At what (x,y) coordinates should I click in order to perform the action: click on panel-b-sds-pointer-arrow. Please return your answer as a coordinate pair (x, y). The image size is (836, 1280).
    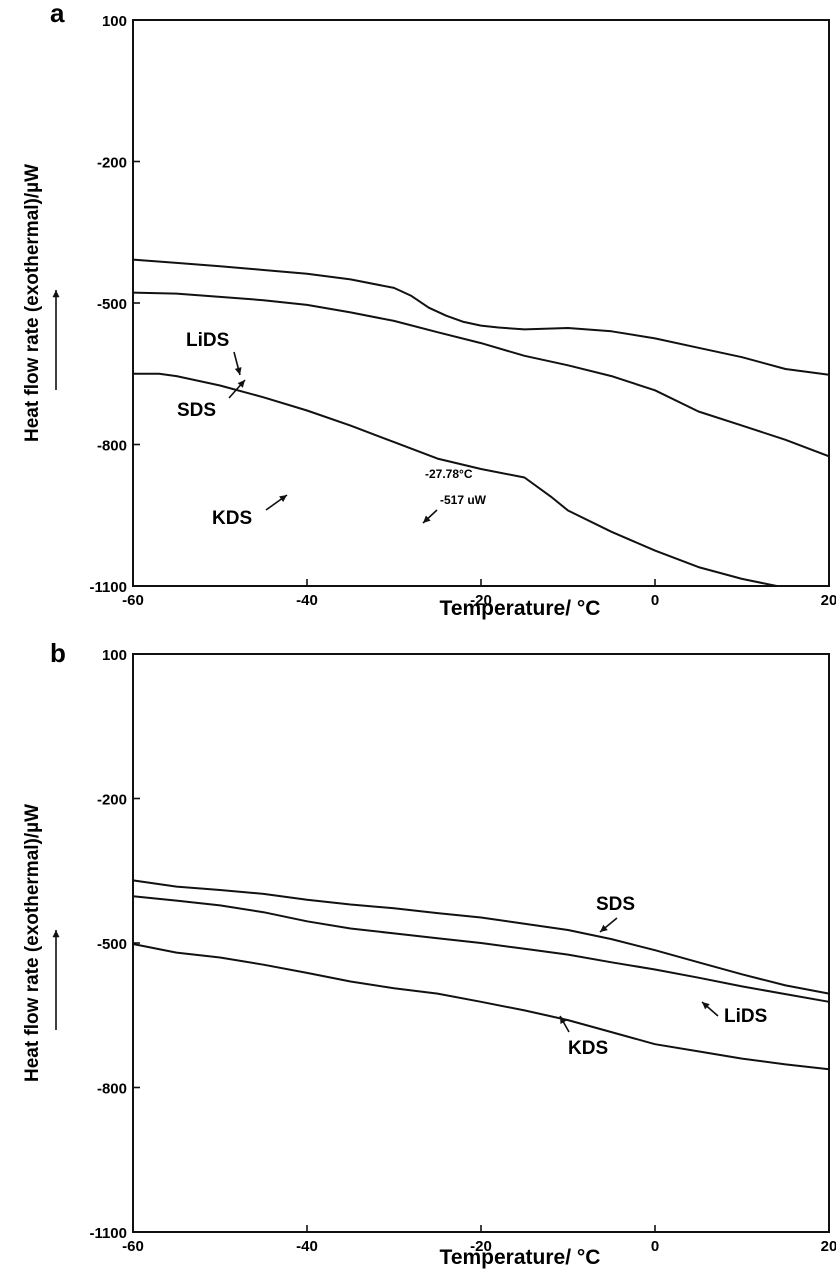
    Looking at the image, I should click on (608, 925).